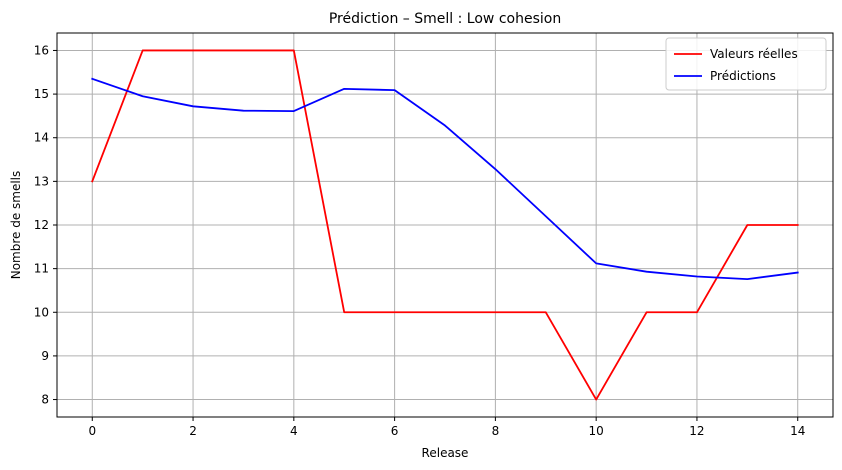 The width and height of the screenshot is (842, 470). What do you see at coordinates (41, 50) in the screenshot?
I see `y-tick-label: 16` at bounding box center [41, 50].